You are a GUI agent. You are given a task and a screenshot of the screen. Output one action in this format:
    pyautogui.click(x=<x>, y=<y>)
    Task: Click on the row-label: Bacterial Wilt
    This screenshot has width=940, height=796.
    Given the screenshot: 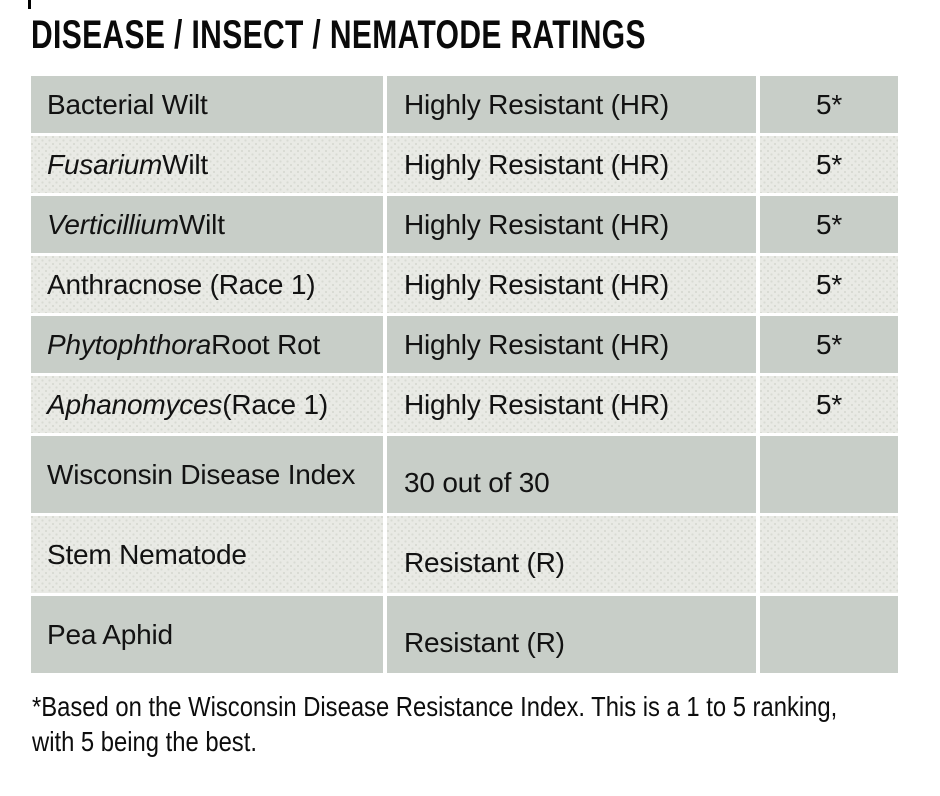 What is the action you would take?
    pyautogui.click(x=207, y=104)
    